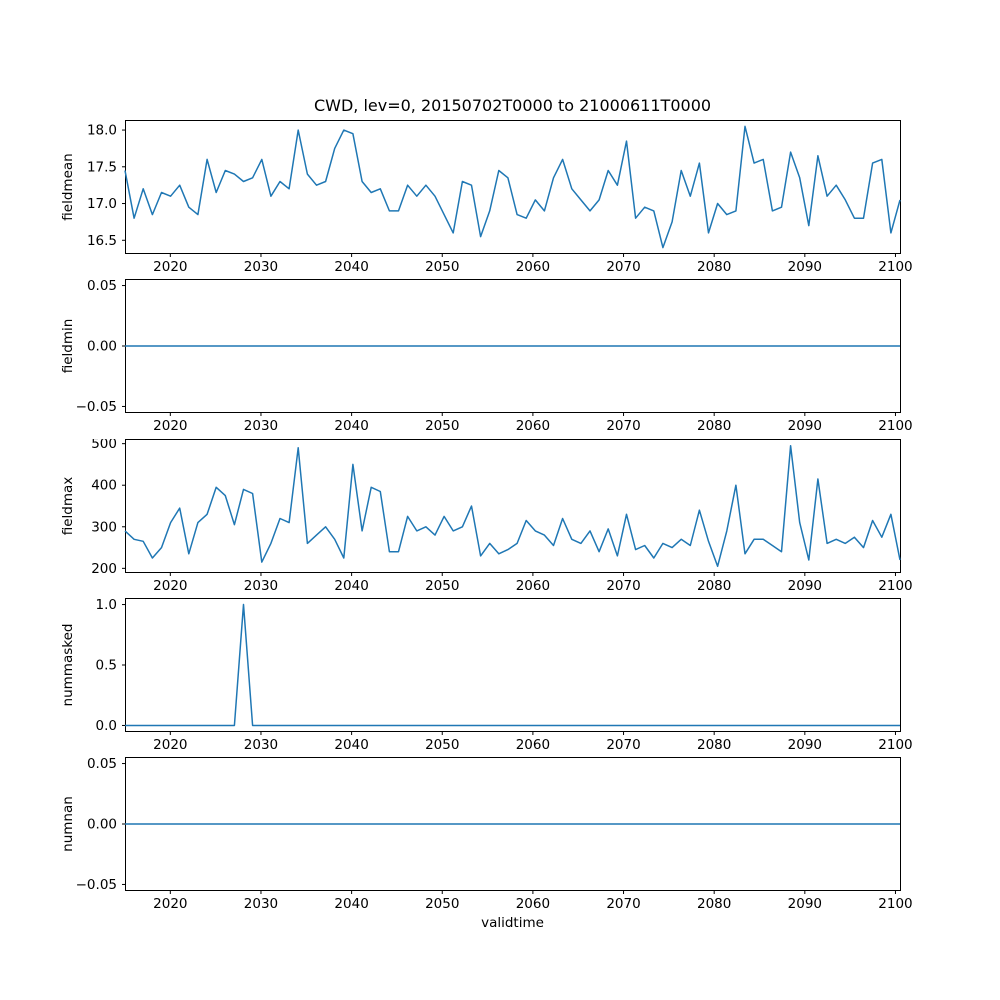  I want to click on y-axis-title: numnan, so click(68, 824).